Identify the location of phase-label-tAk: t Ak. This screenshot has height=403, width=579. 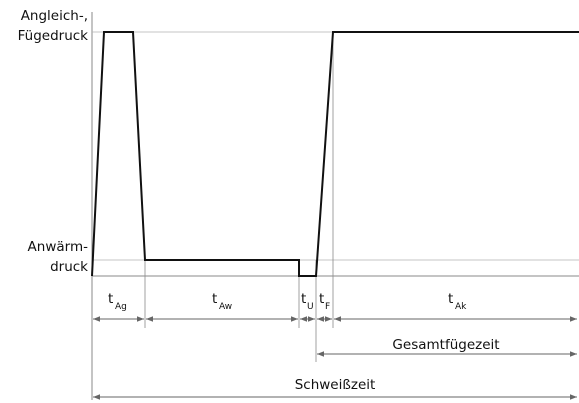
(457, 301).